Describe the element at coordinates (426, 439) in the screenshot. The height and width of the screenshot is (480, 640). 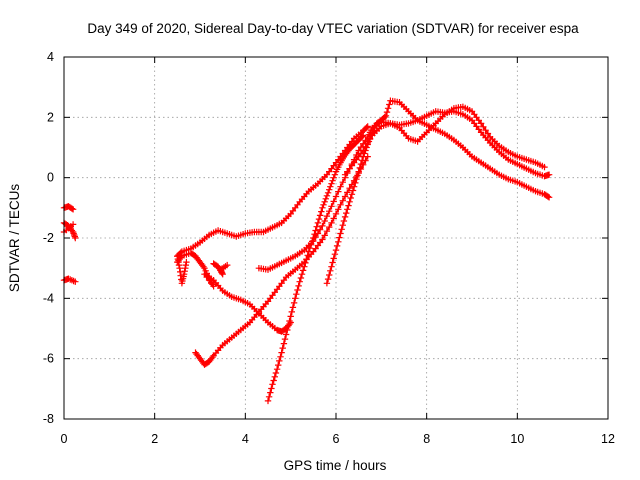
I see `x-tick-label: 8` at that location.